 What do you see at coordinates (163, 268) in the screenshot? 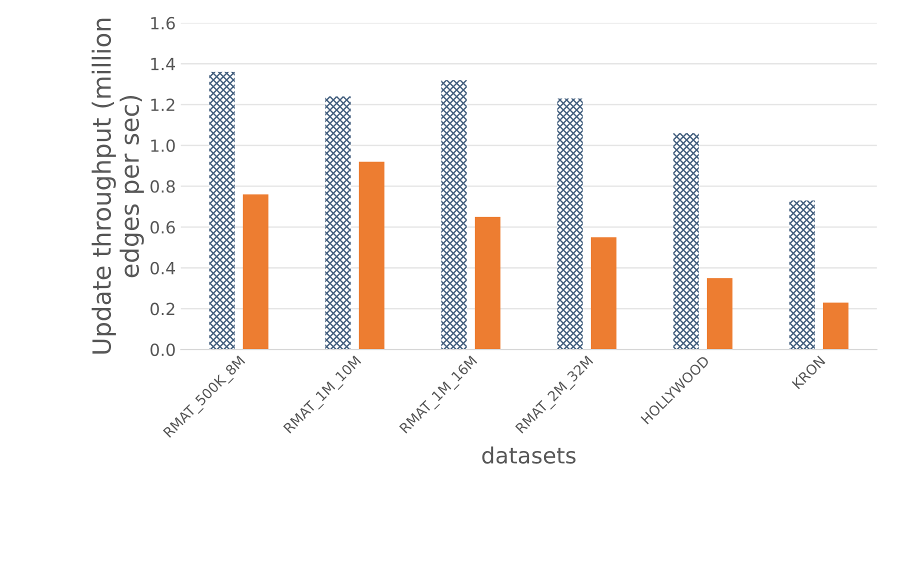
I see `y-tick-label: 0.4` at bounding box center [163, 268].